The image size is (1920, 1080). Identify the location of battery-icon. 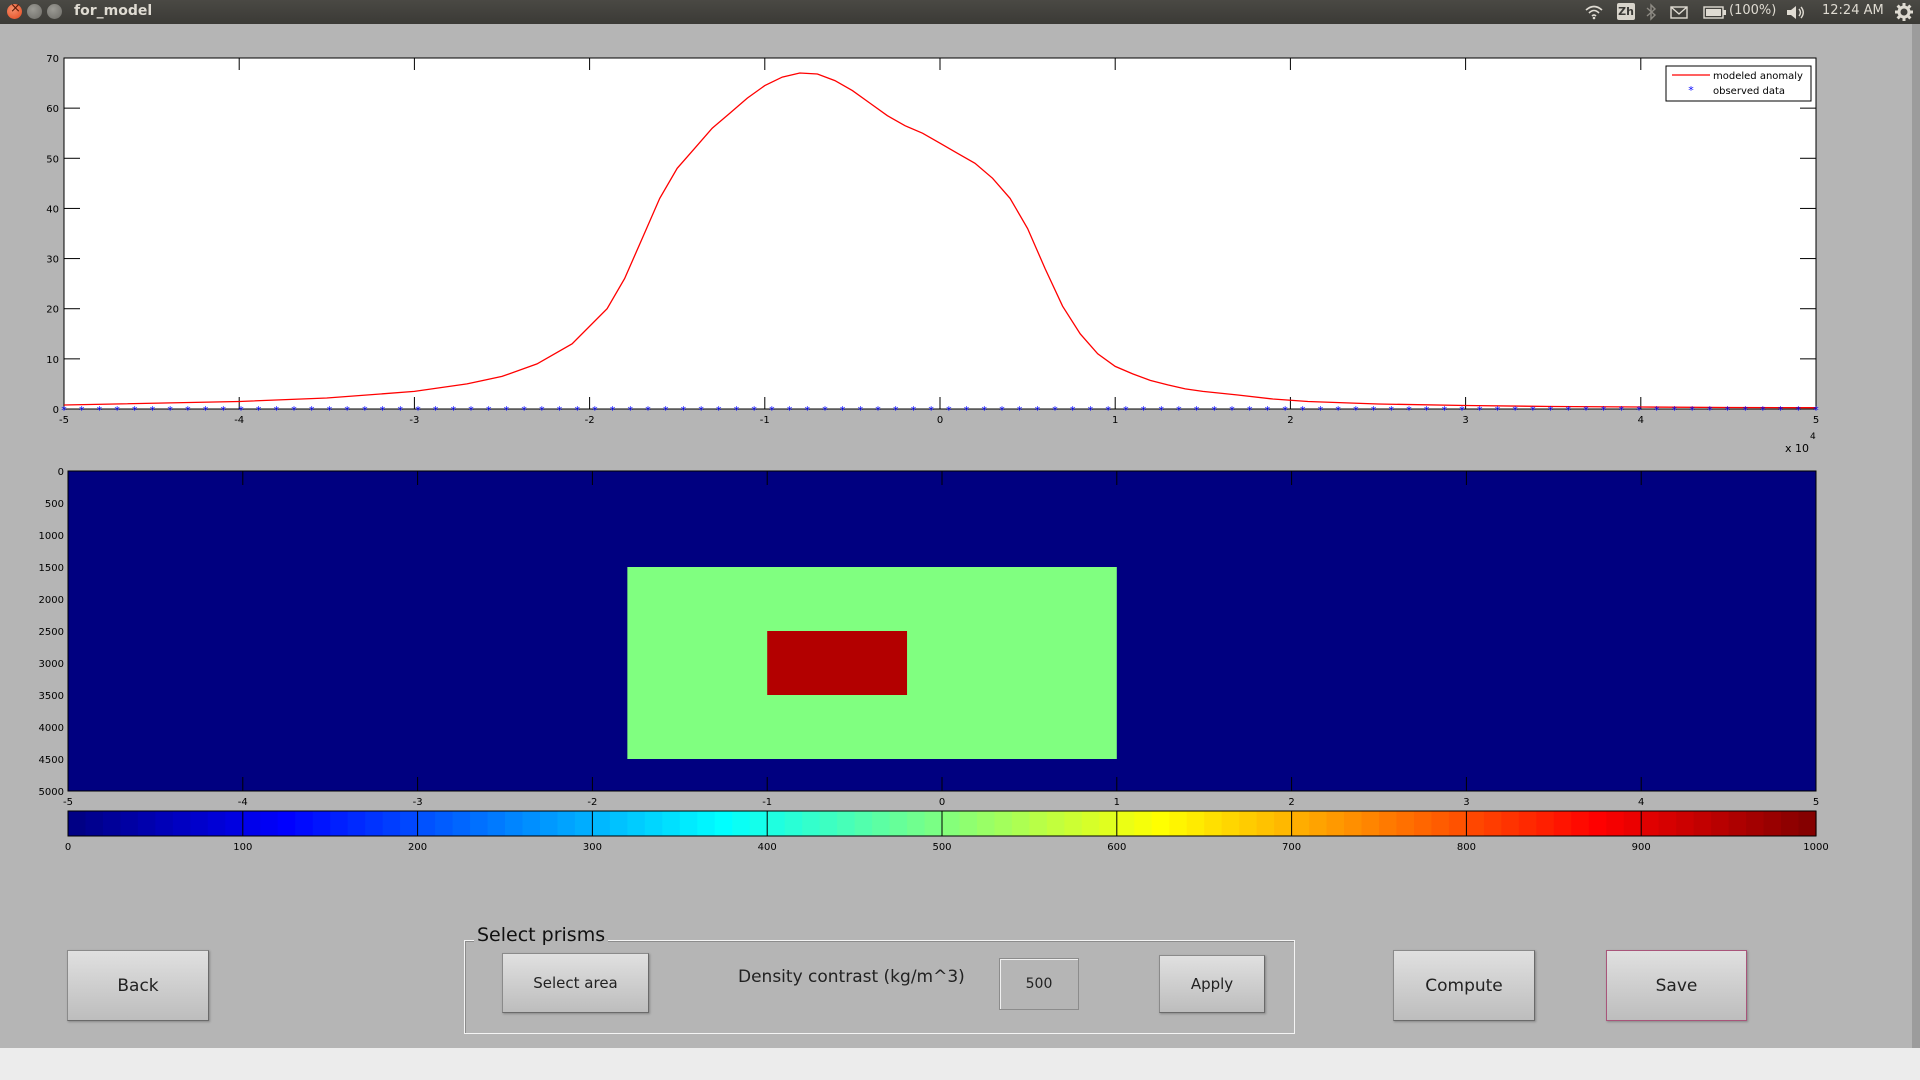
(1715, 12).